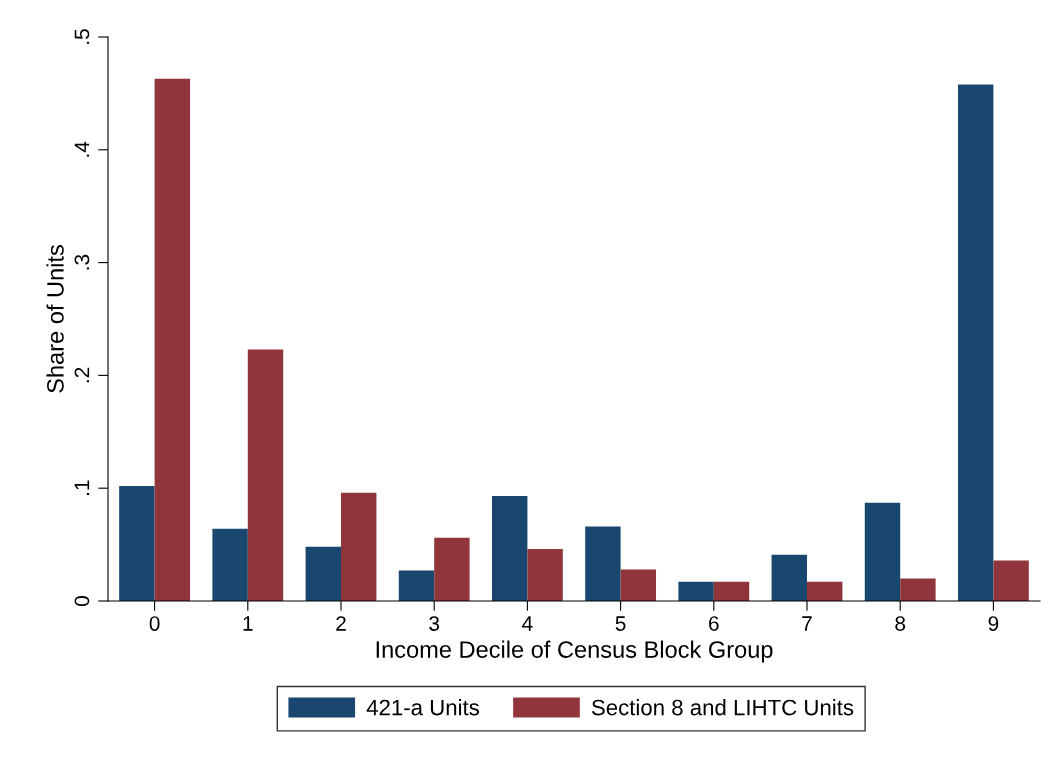 This screenshot has height=772, width=1049. I want to click on x-tick-label: 2, so click(341, 623).